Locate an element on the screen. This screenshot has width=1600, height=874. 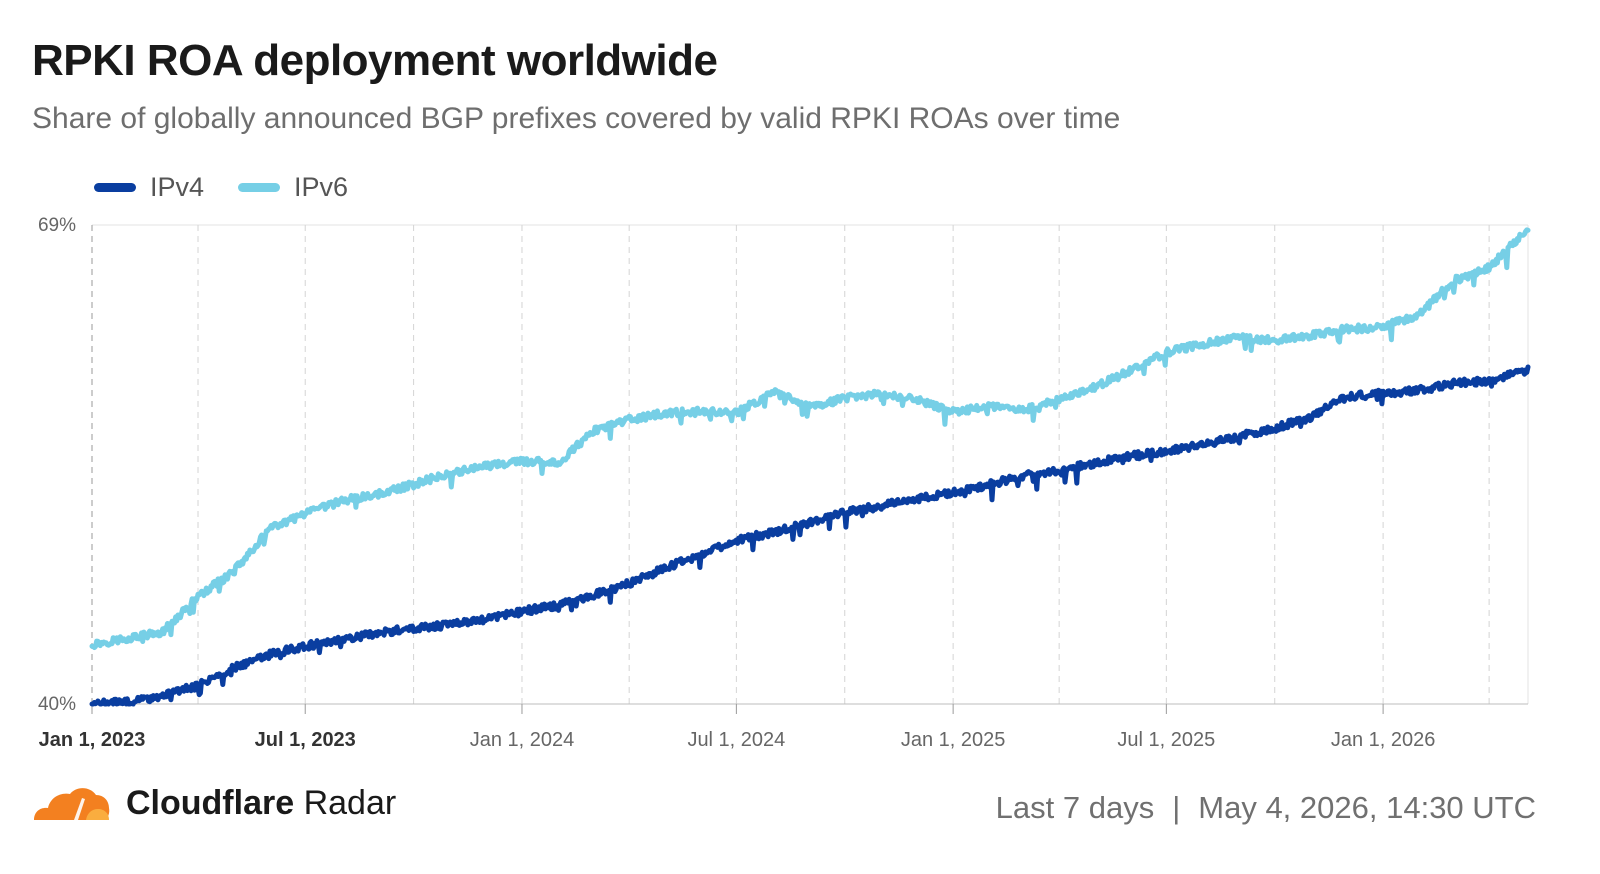
legend-item-ipv6: IPv6 is located at coordinates (293, 187).